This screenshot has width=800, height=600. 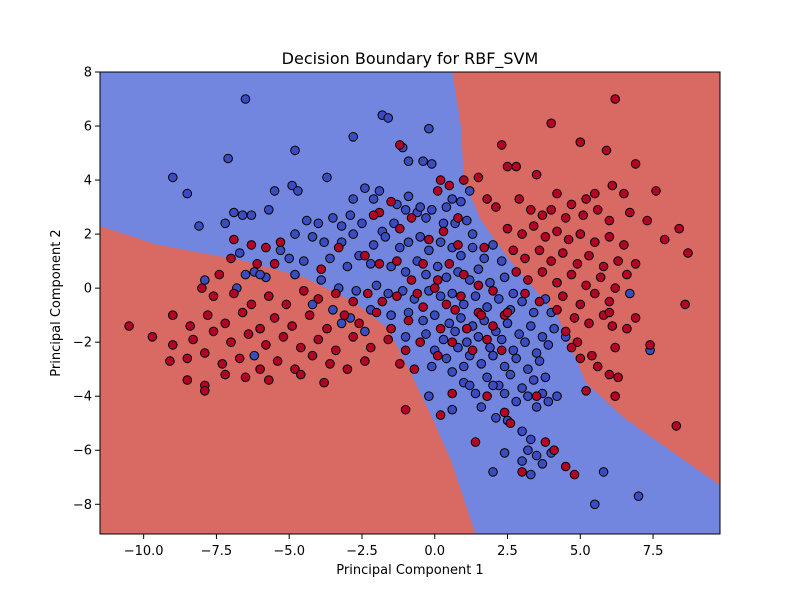 I want to click on chart-title: Decision Boundary for RBF_SVM, so click(x=410, y=59).